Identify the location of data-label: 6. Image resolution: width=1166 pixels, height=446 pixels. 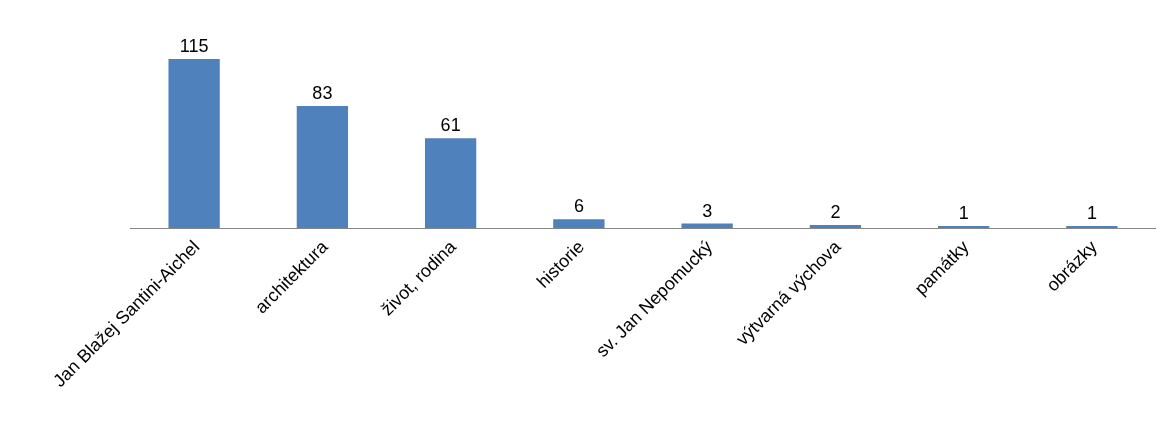
(578, 206).